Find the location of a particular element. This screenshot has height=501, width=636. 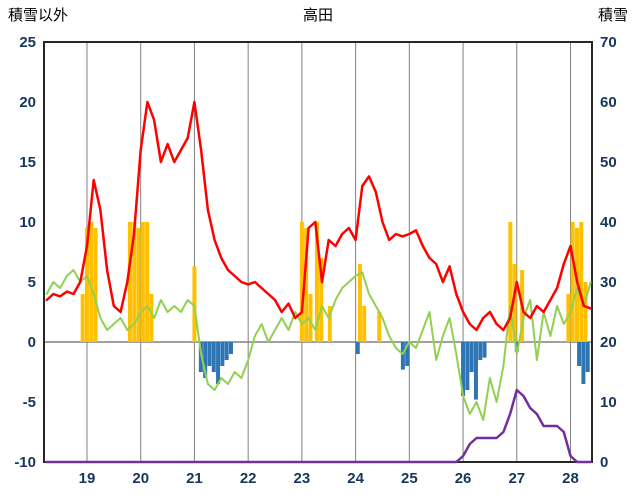

right-axis-title: 積雪 is located at coordinates (612, 15).